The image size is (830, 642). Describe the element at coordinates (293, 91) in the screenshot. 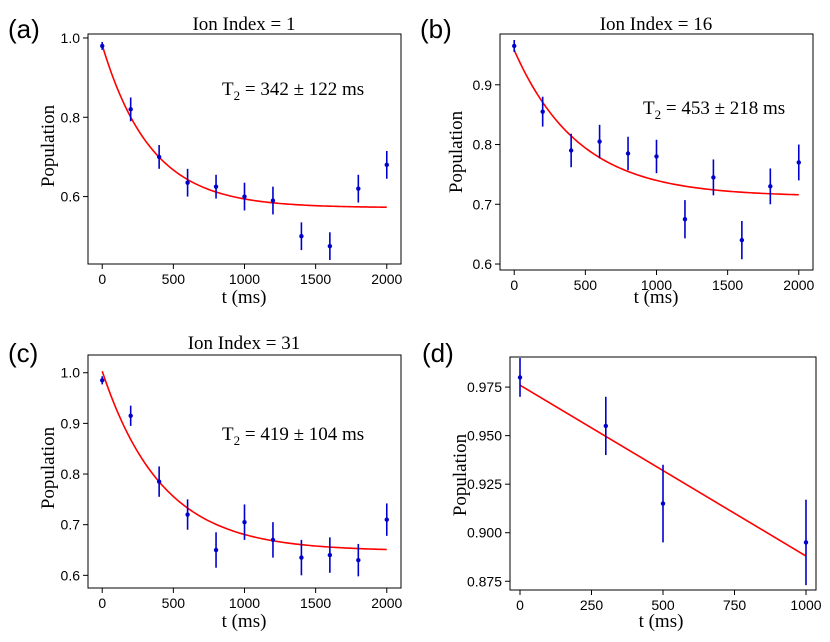

I see `annotation-t2: T2 = 342 ± 122 ms` at that location.